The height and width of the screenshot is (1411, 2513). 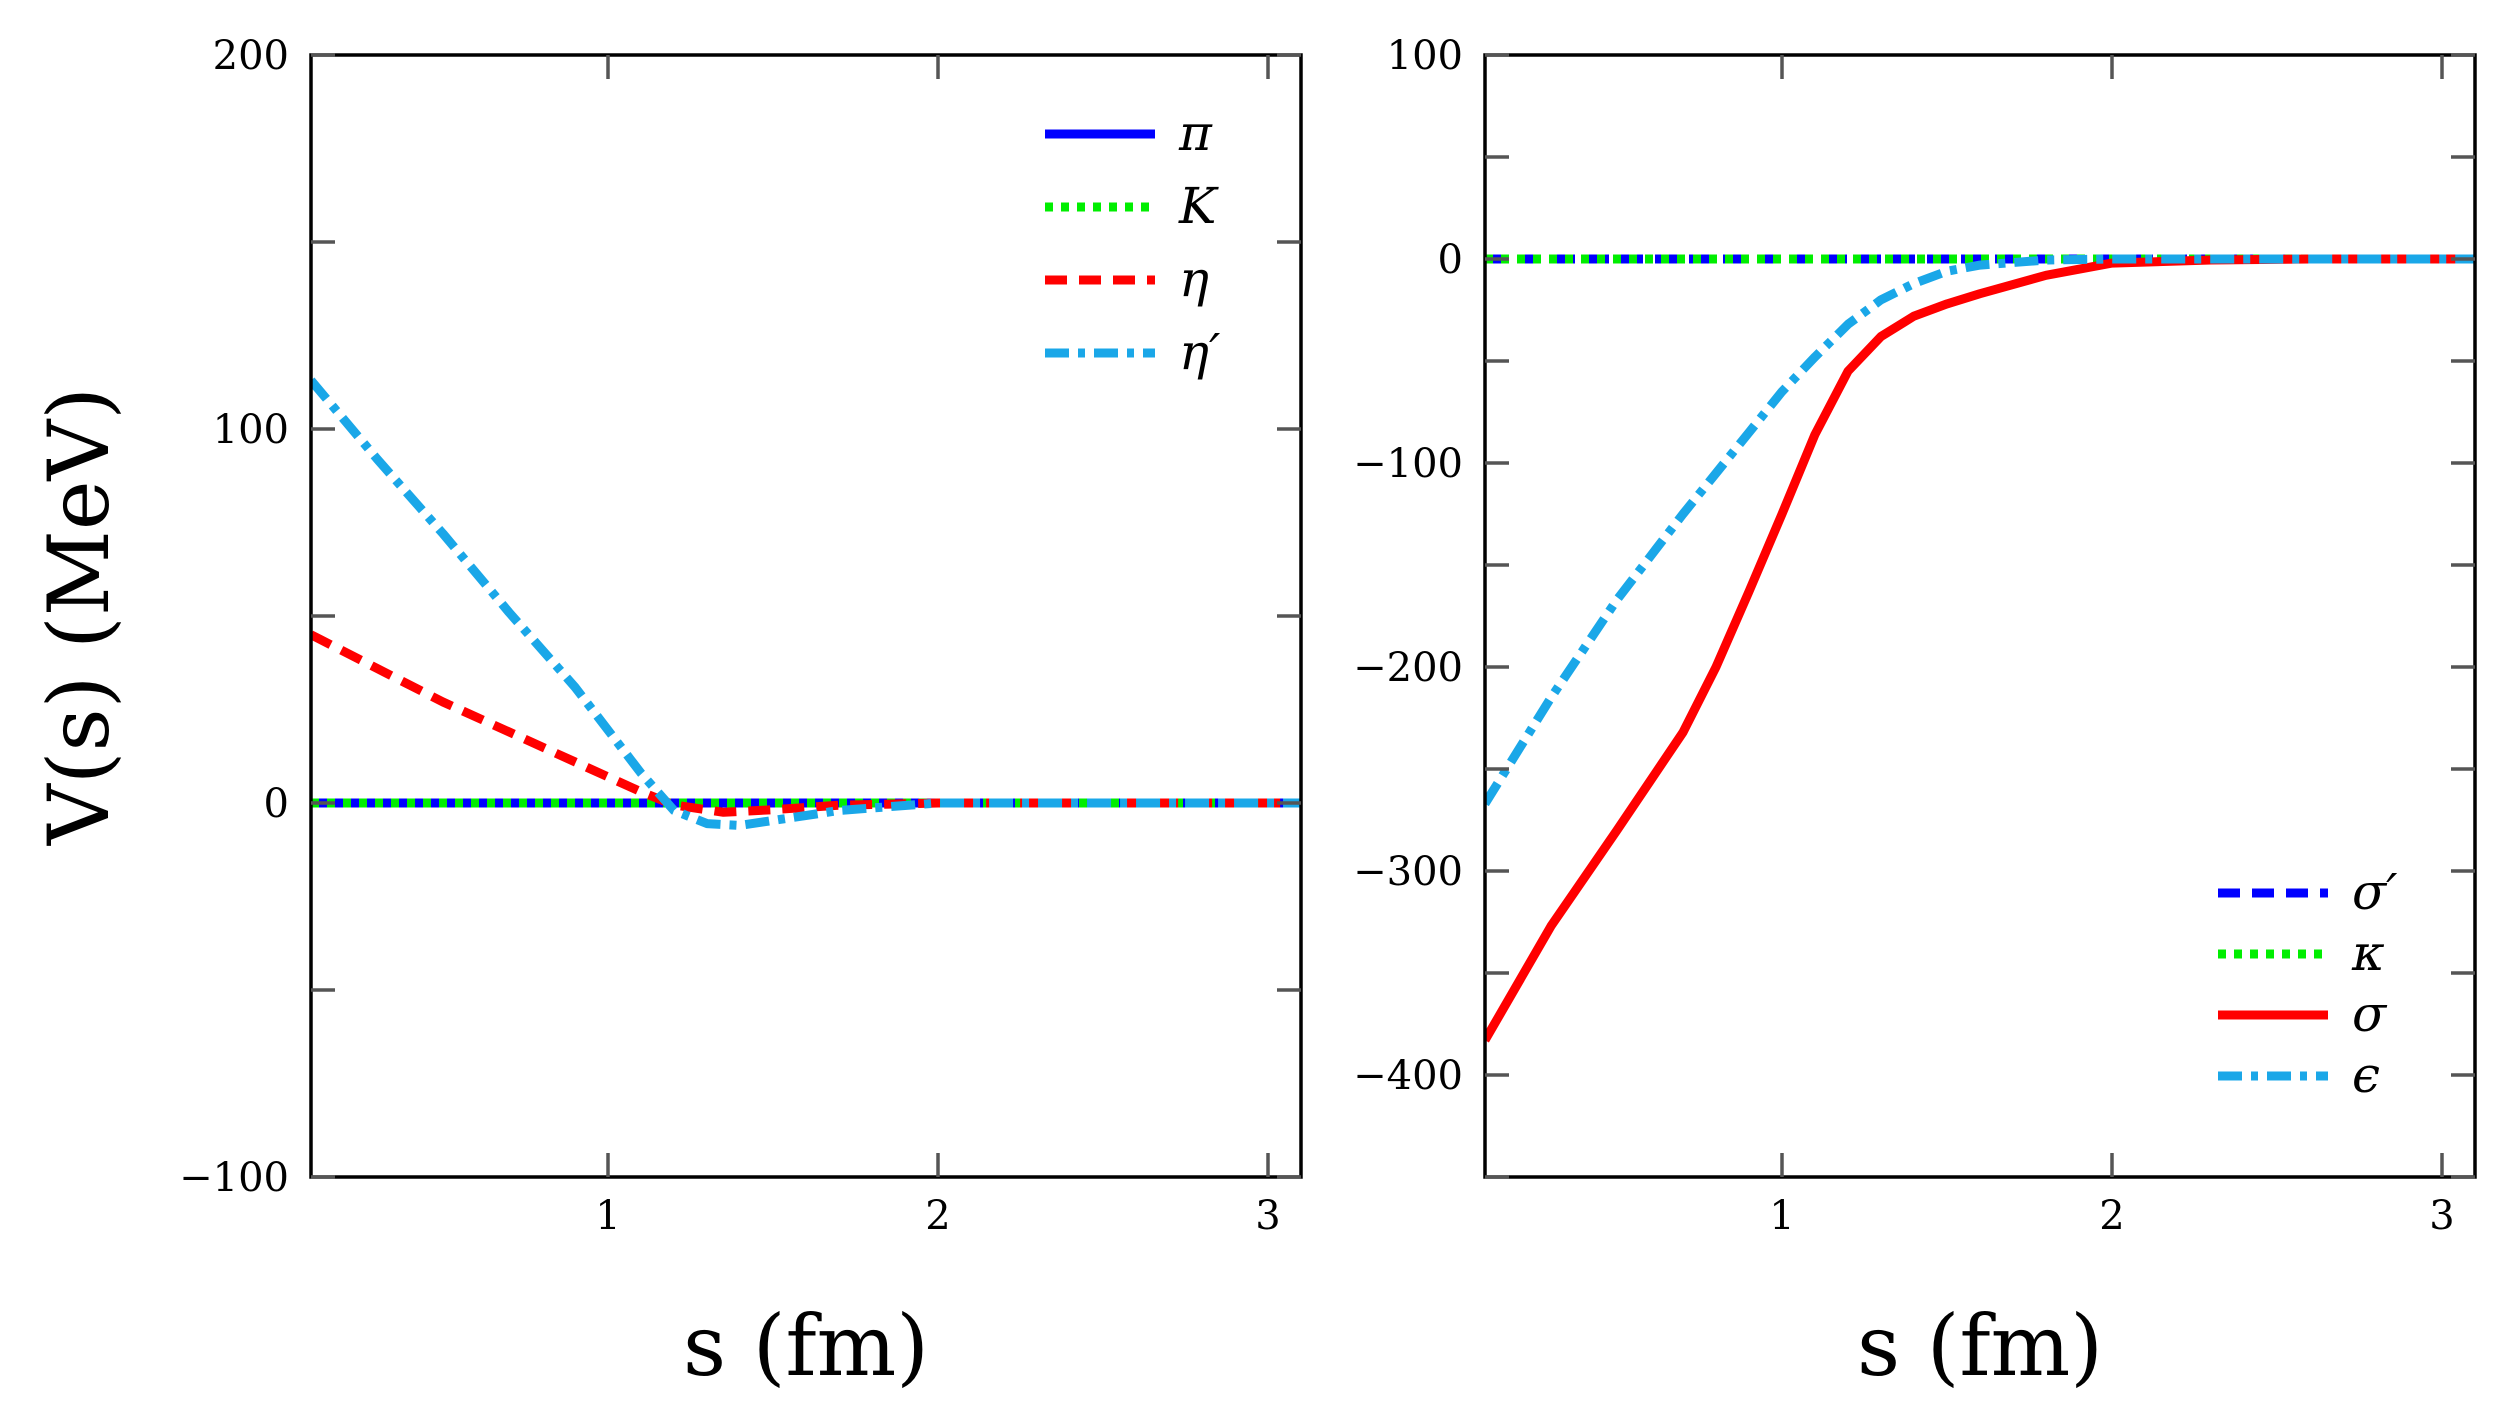 I want to click on right-y-tick-label: 100, so click(x=1425, y=56).